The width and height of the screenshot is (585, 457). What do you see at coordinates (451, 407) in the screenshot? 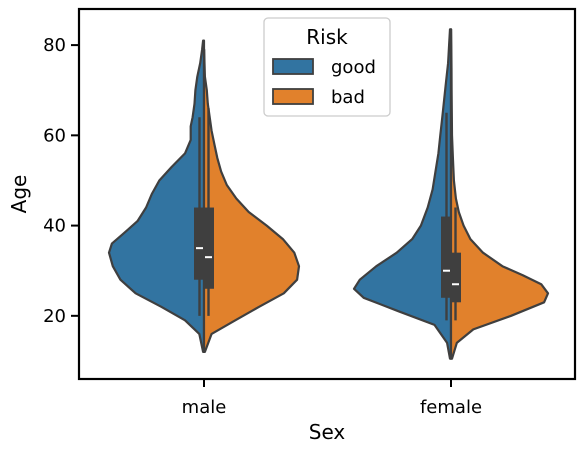
I see `x-tick-label-female: female` at bounding box center [451, 407].